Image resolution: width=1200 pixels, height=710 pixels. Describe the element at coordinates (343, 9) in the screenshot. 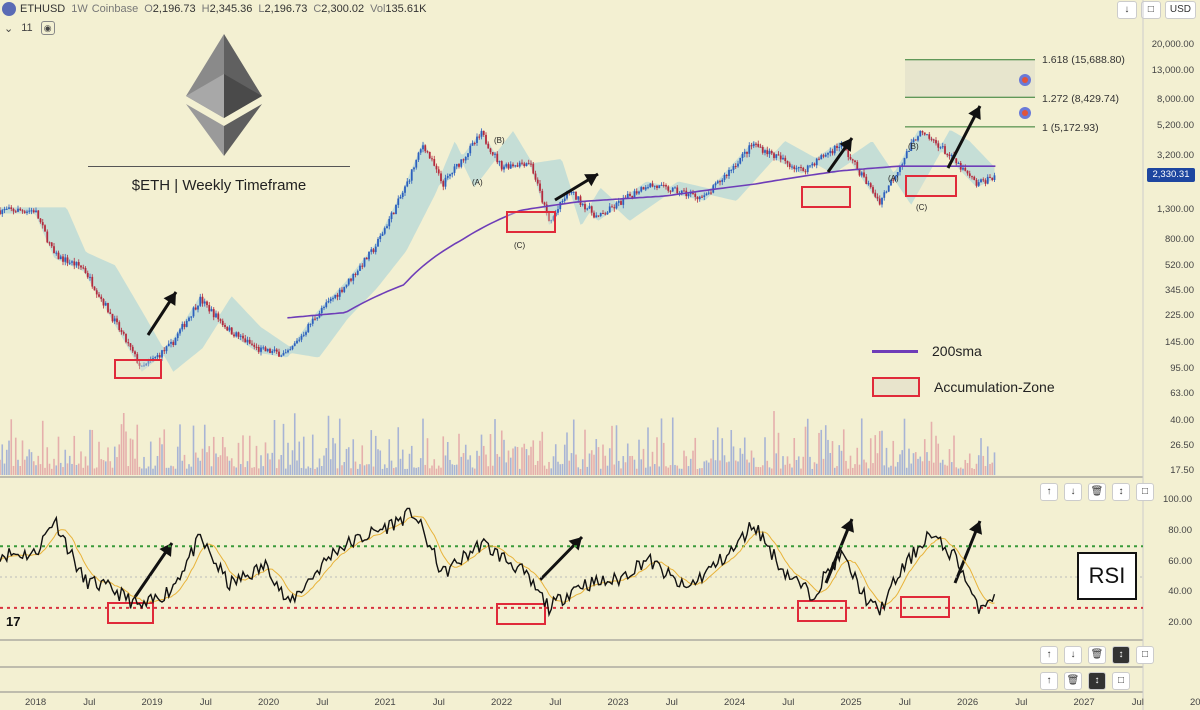

I see `close-value: 2,300.02` at that location.